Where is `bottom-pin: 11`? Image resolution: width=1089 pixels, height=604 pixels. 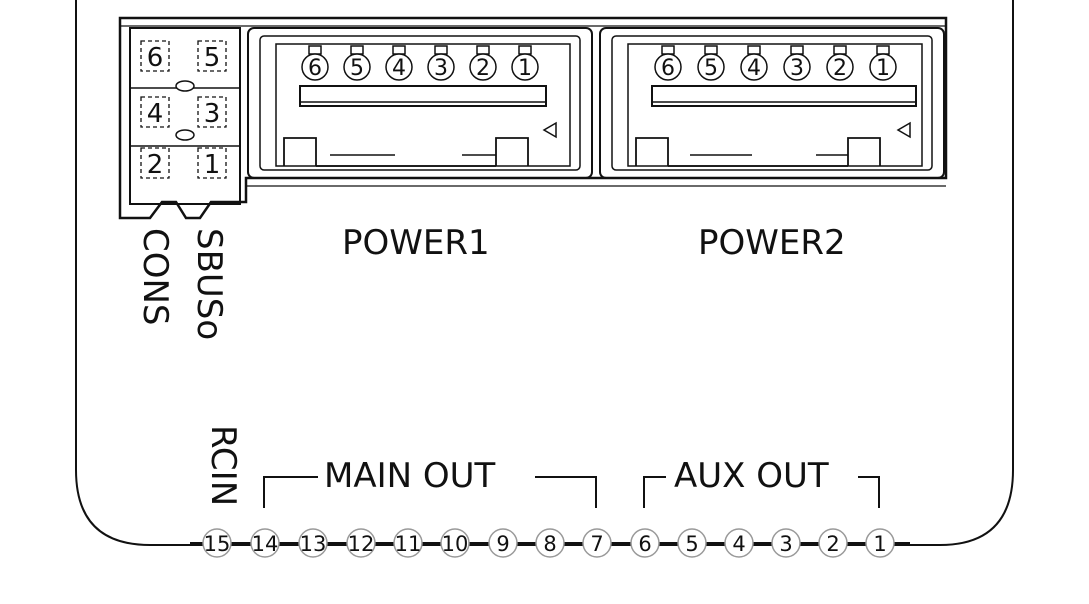 bottom-pin: 11 is located at coordinates (408, 543).